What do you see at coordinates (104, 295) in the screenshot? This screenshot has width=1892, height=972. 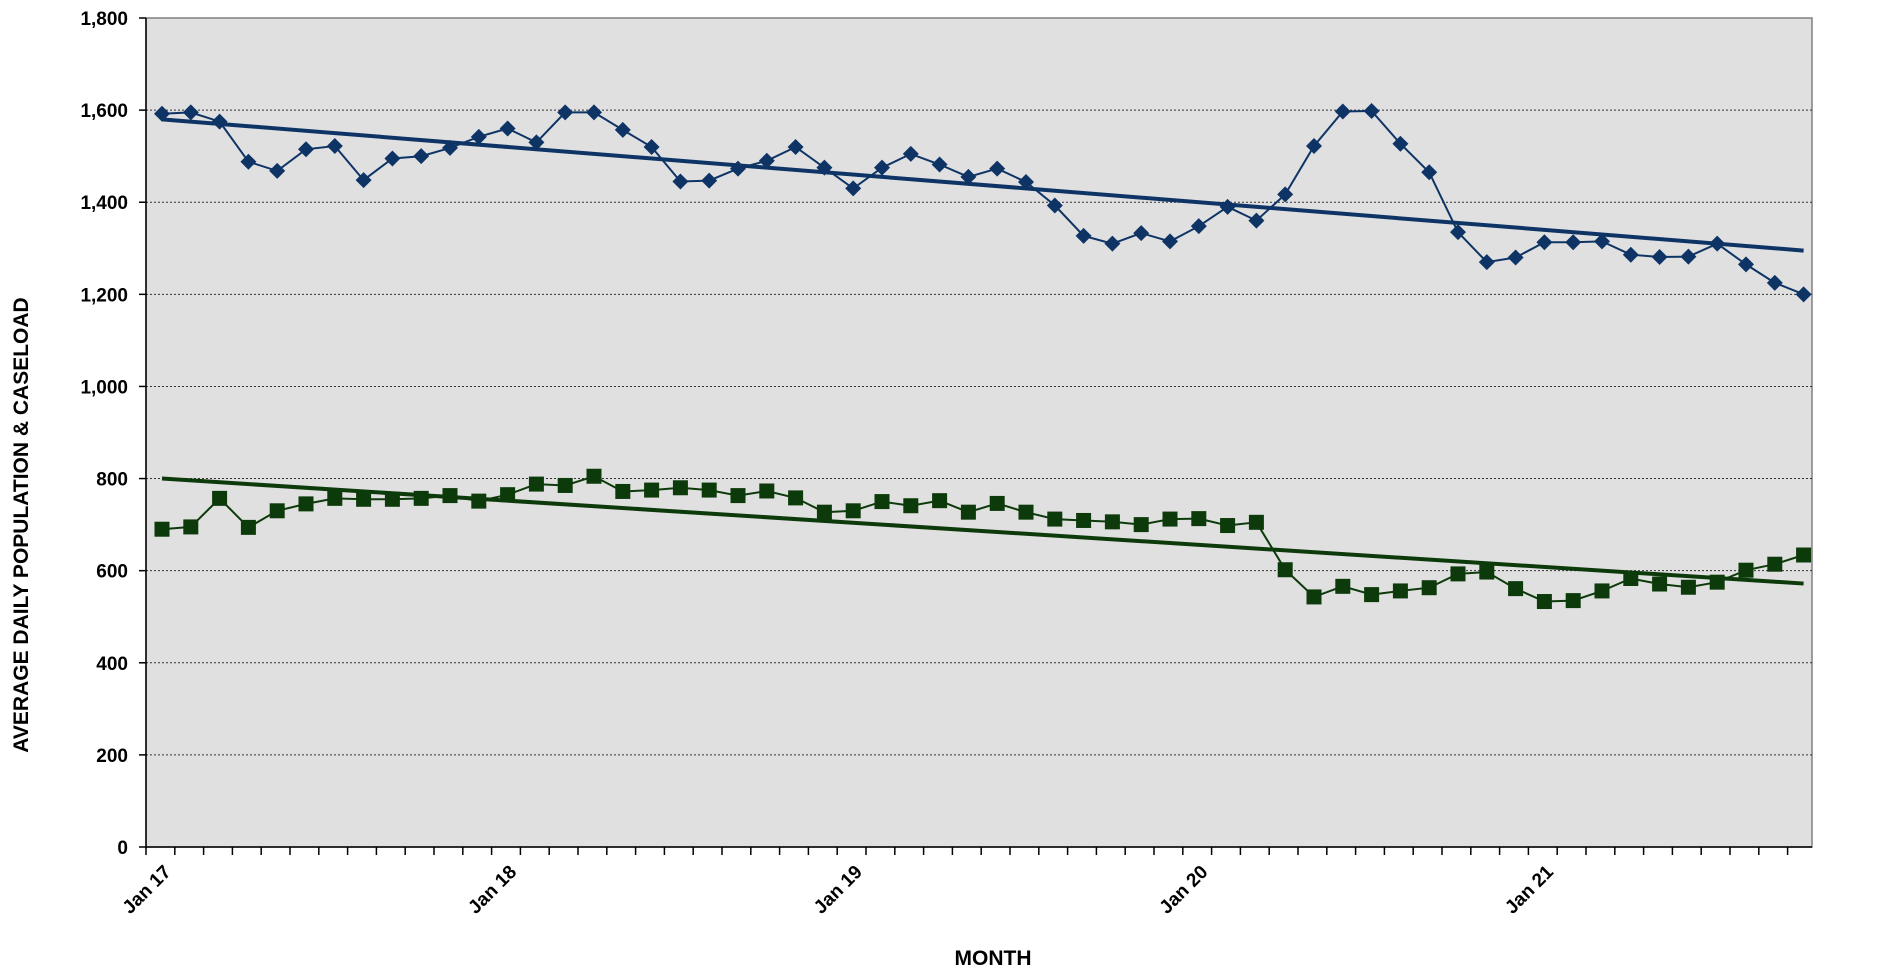 I see `y-tick-label: 1,200` at bounding box center [104, 295].